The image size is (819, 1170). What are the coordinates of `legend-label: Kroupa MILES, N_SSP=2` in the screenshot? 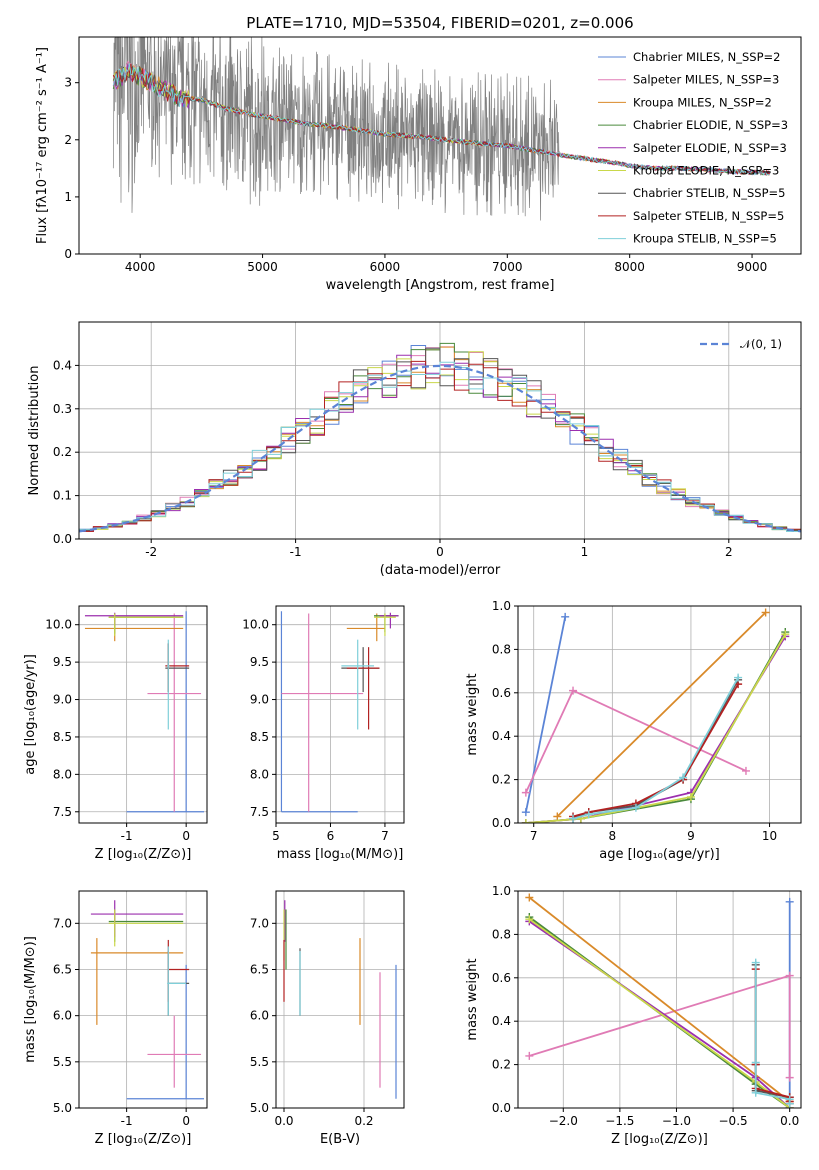 It's located at (702, 102).